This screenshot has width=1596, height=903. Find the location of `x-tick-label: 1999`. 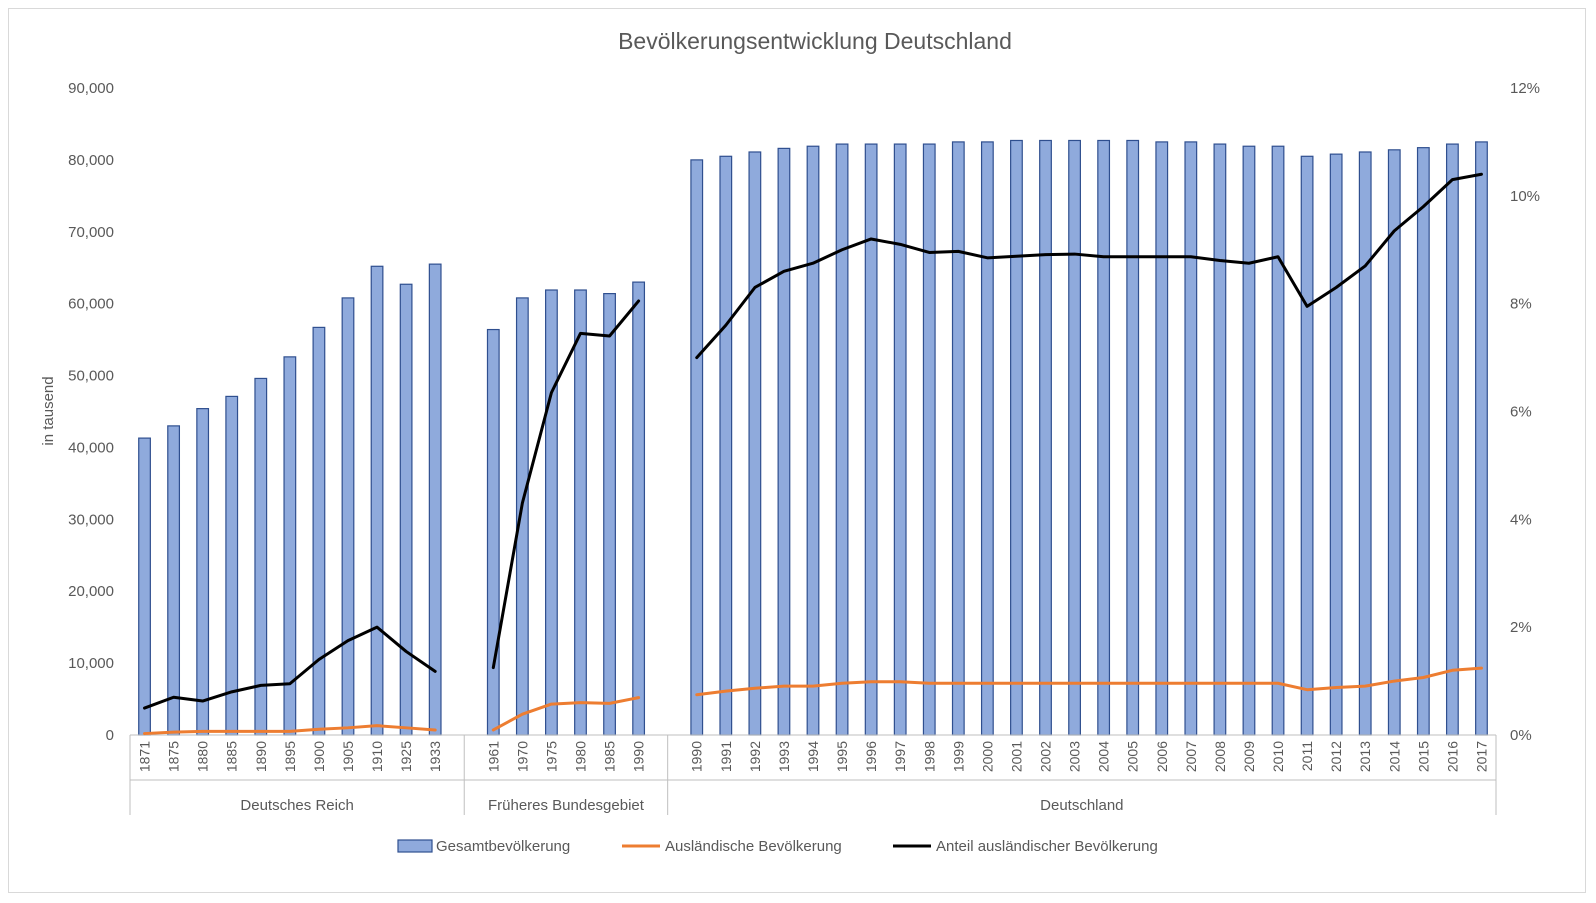

x-tick-label: 1999 is located at coordinates (958, 756).